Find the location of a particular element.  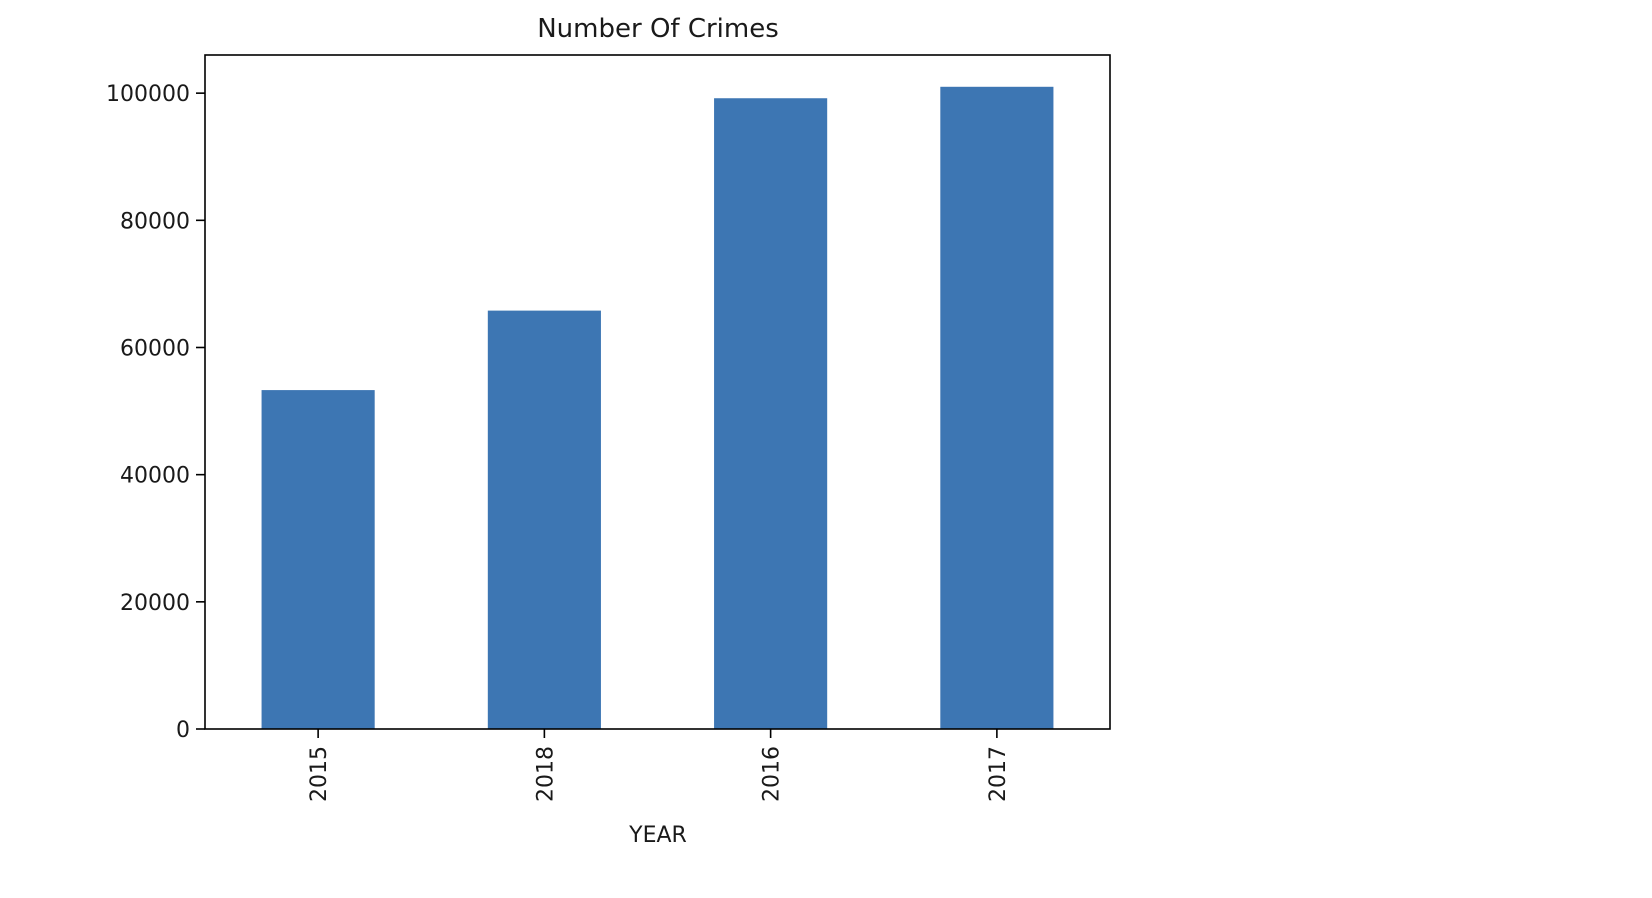

y-axis: 0 20000 40000 60000 80000 100000 is located at coordinates (155, 412).